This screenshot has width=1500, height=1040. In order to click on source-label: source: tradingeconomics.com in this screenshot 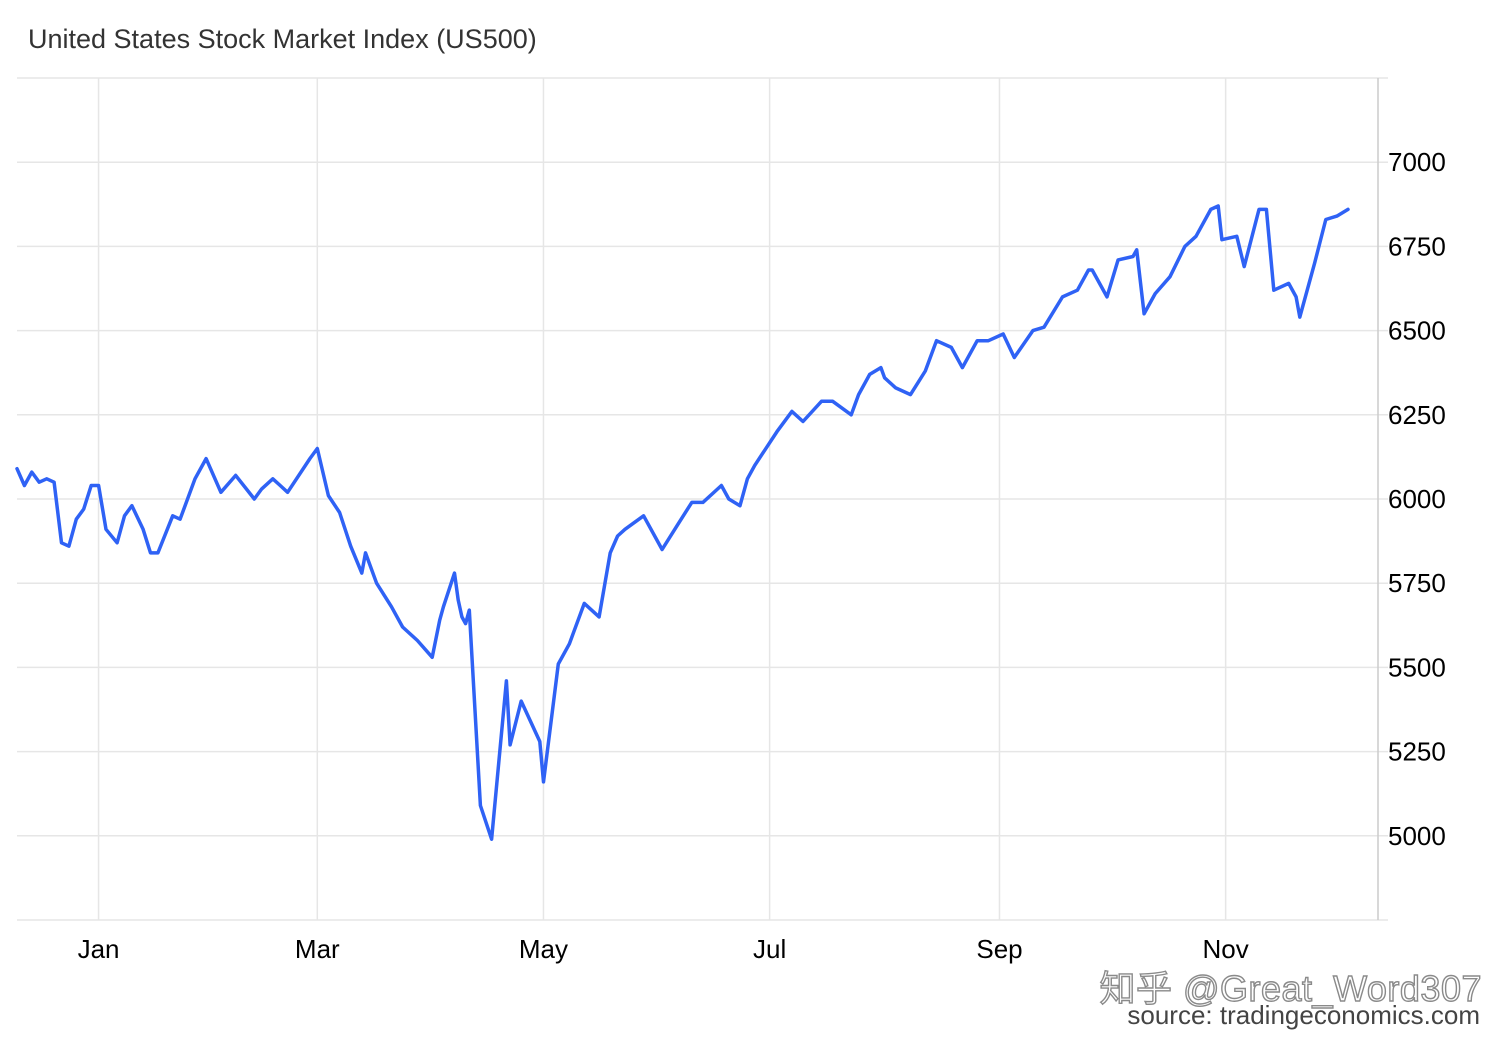, I will do `click(1303, 1015)`.